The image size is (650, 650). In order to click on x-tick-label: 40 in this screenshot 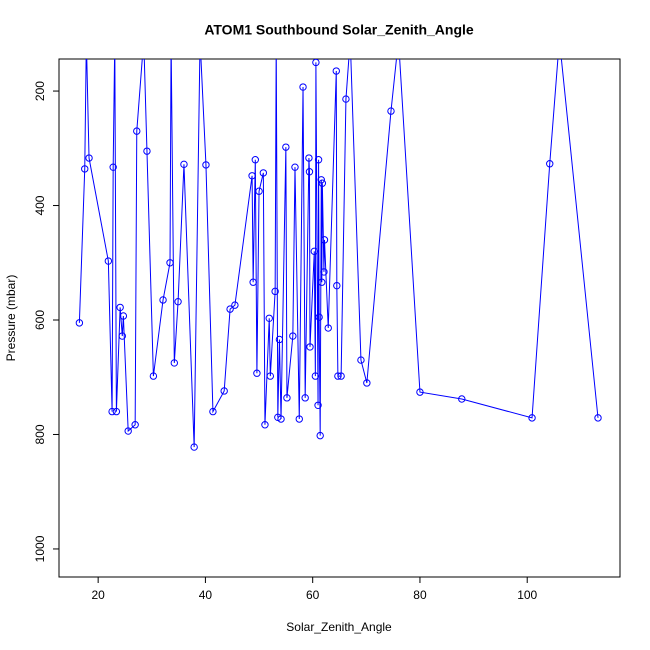, I will do `click(206, 595)`.